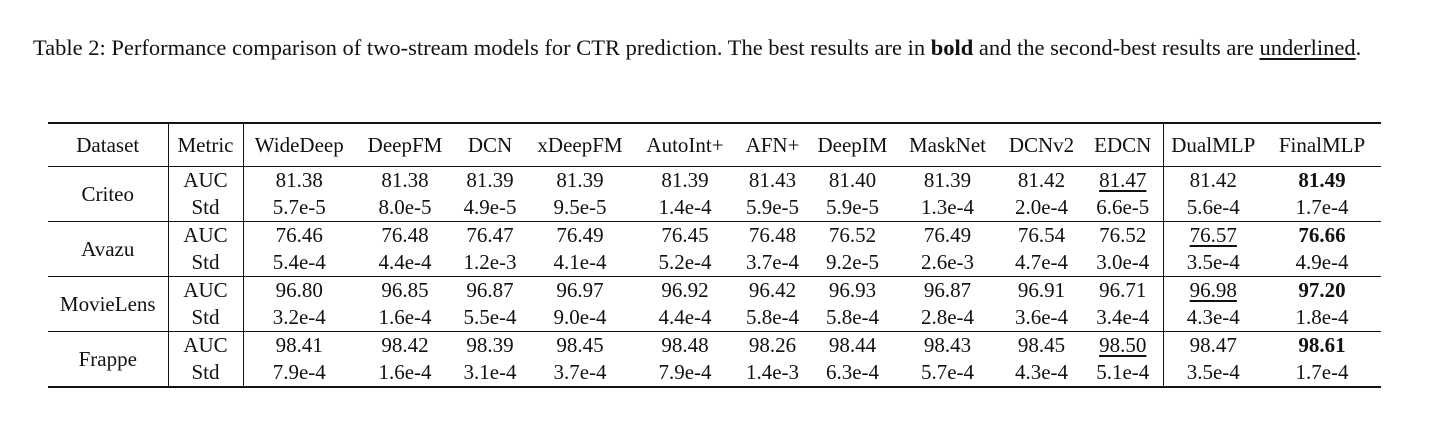  I want to click on value-cell: 6.6e-5, so click(1123, 208).